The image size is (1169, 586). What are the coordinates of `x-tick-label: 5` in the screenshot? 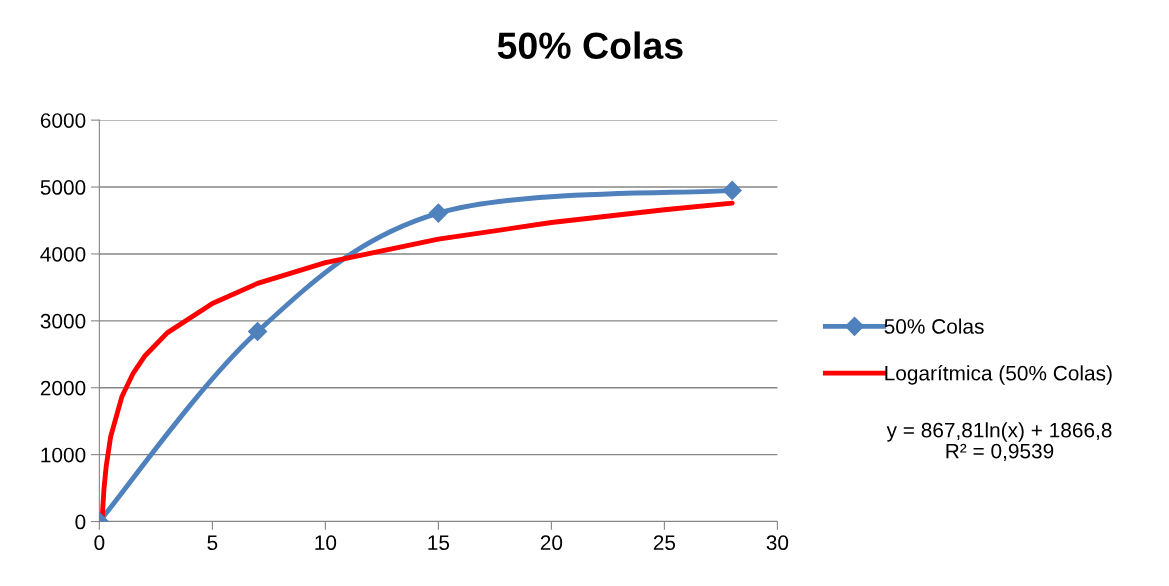 It's located at (212, 543).